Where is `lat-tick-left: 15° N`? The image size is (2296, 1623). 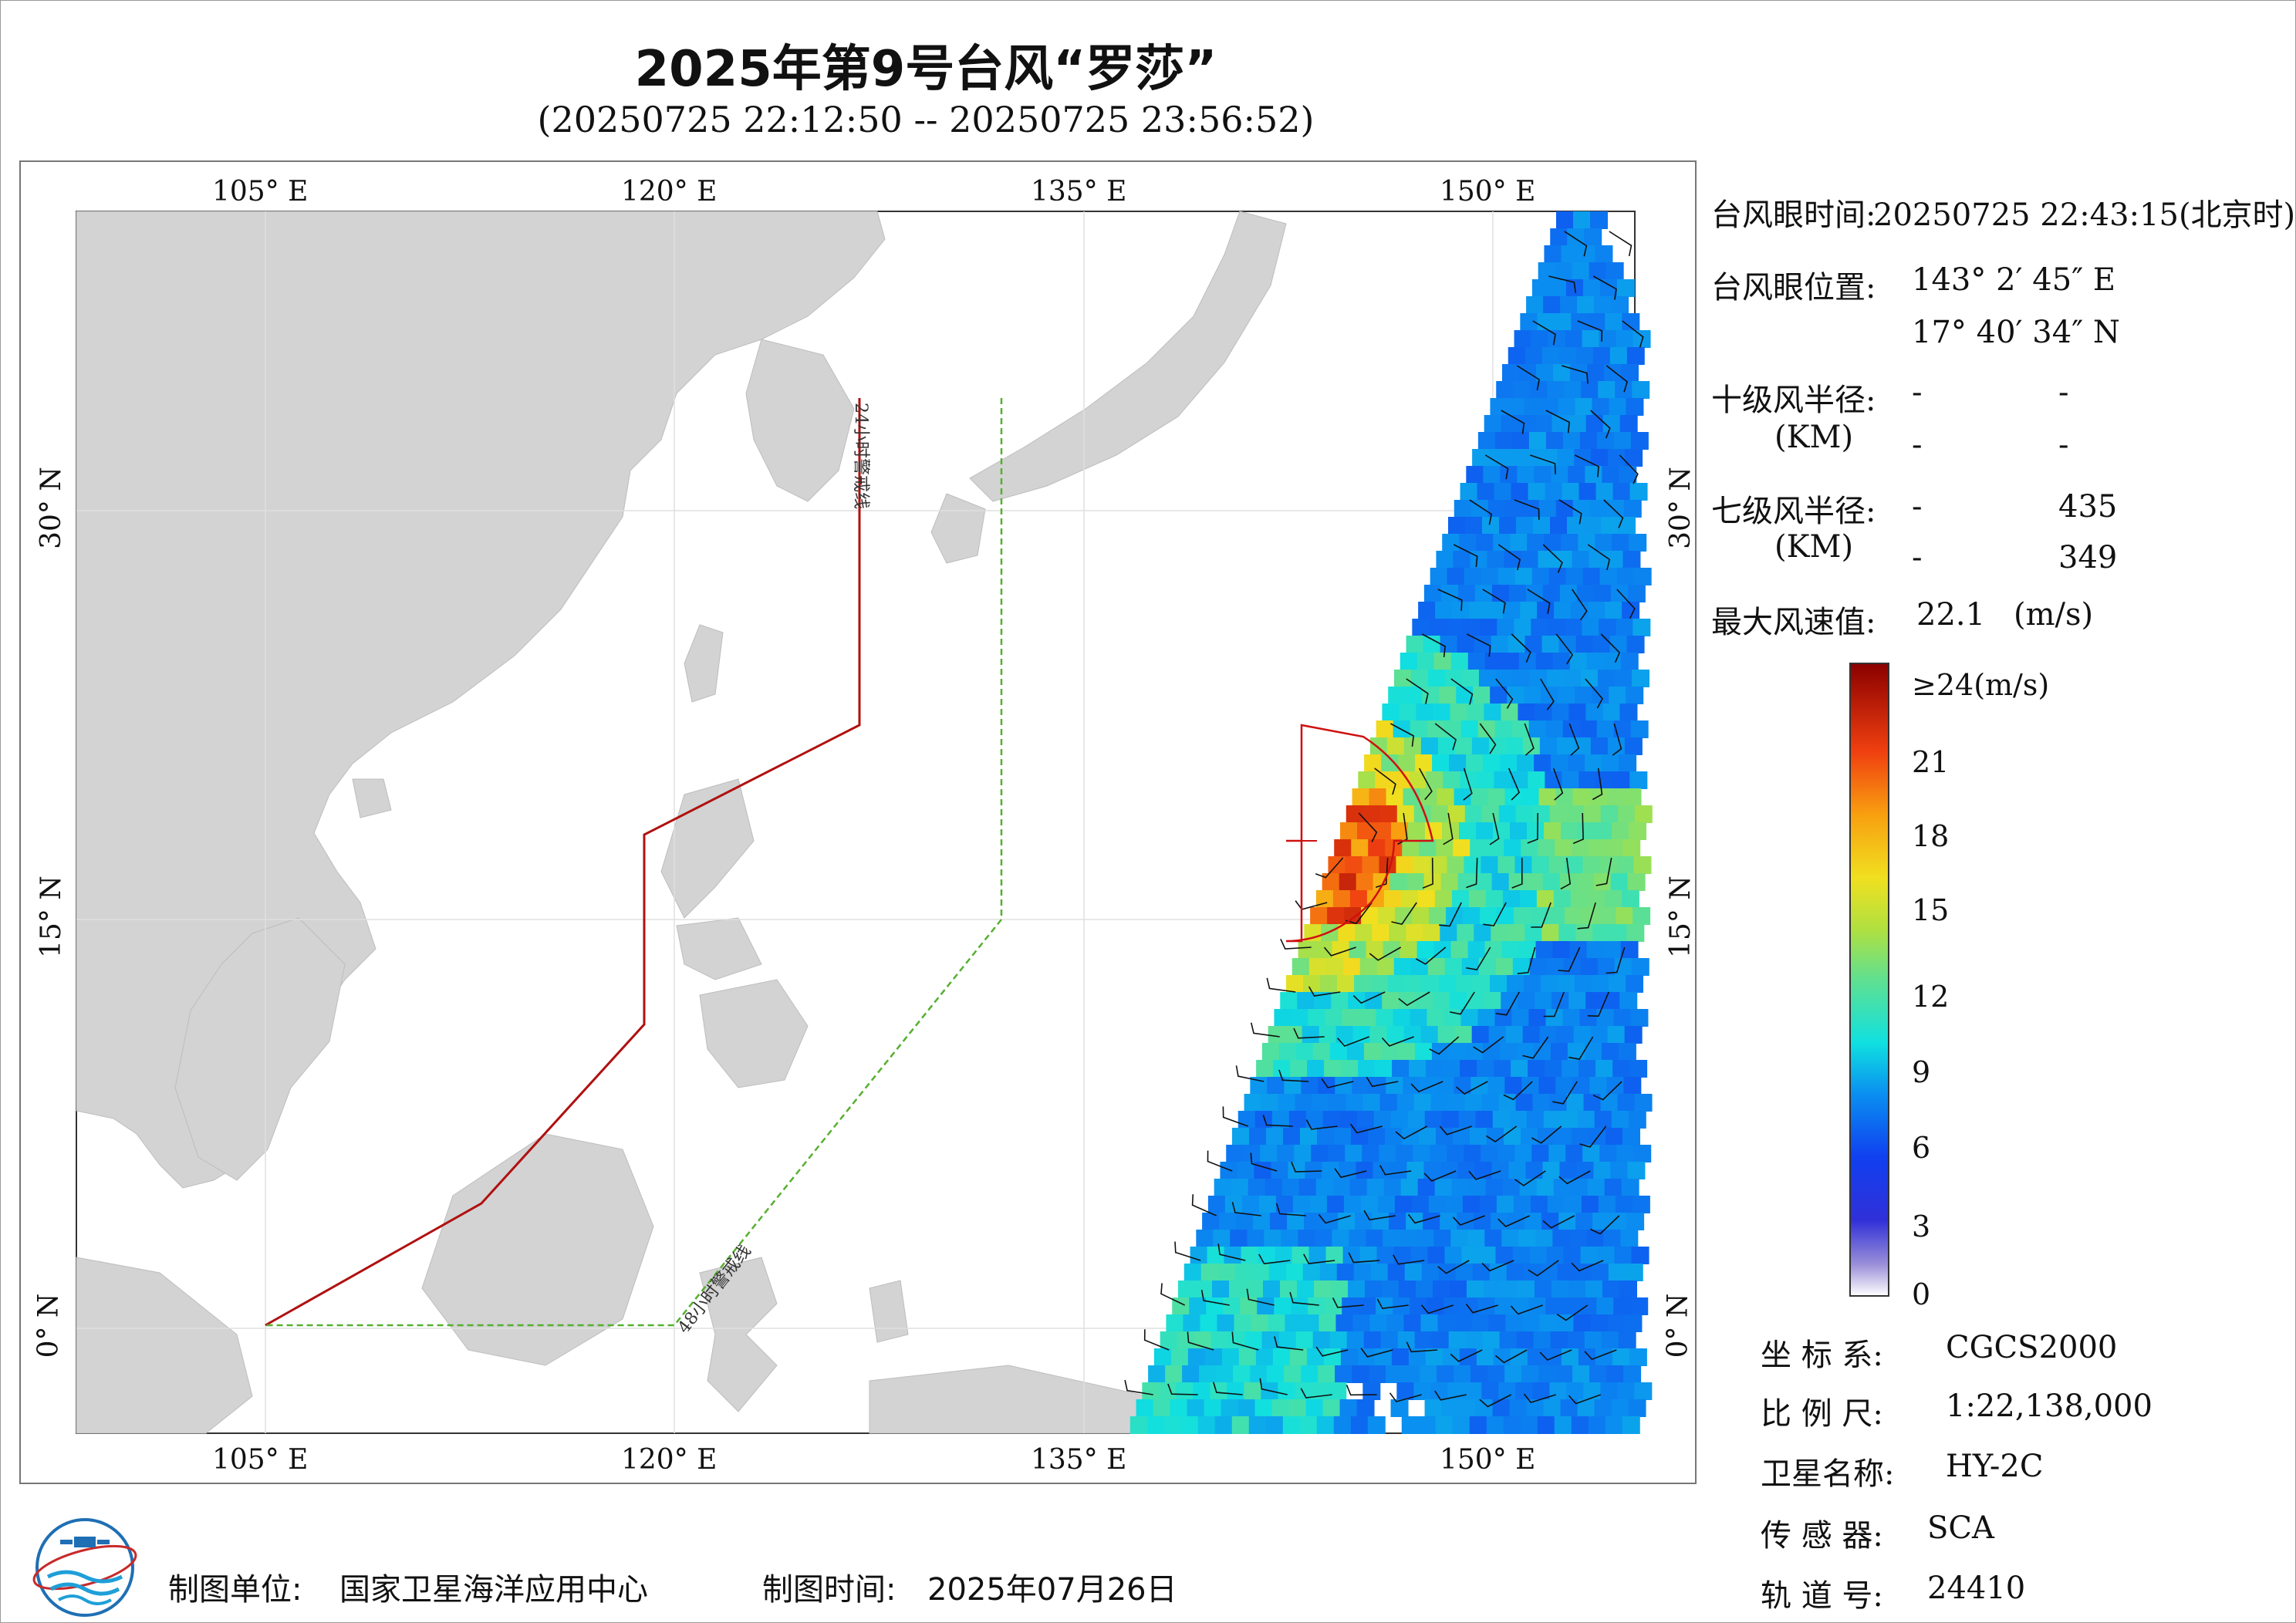 lat-tick-left: 15° N is located at coordinates (51, 917).